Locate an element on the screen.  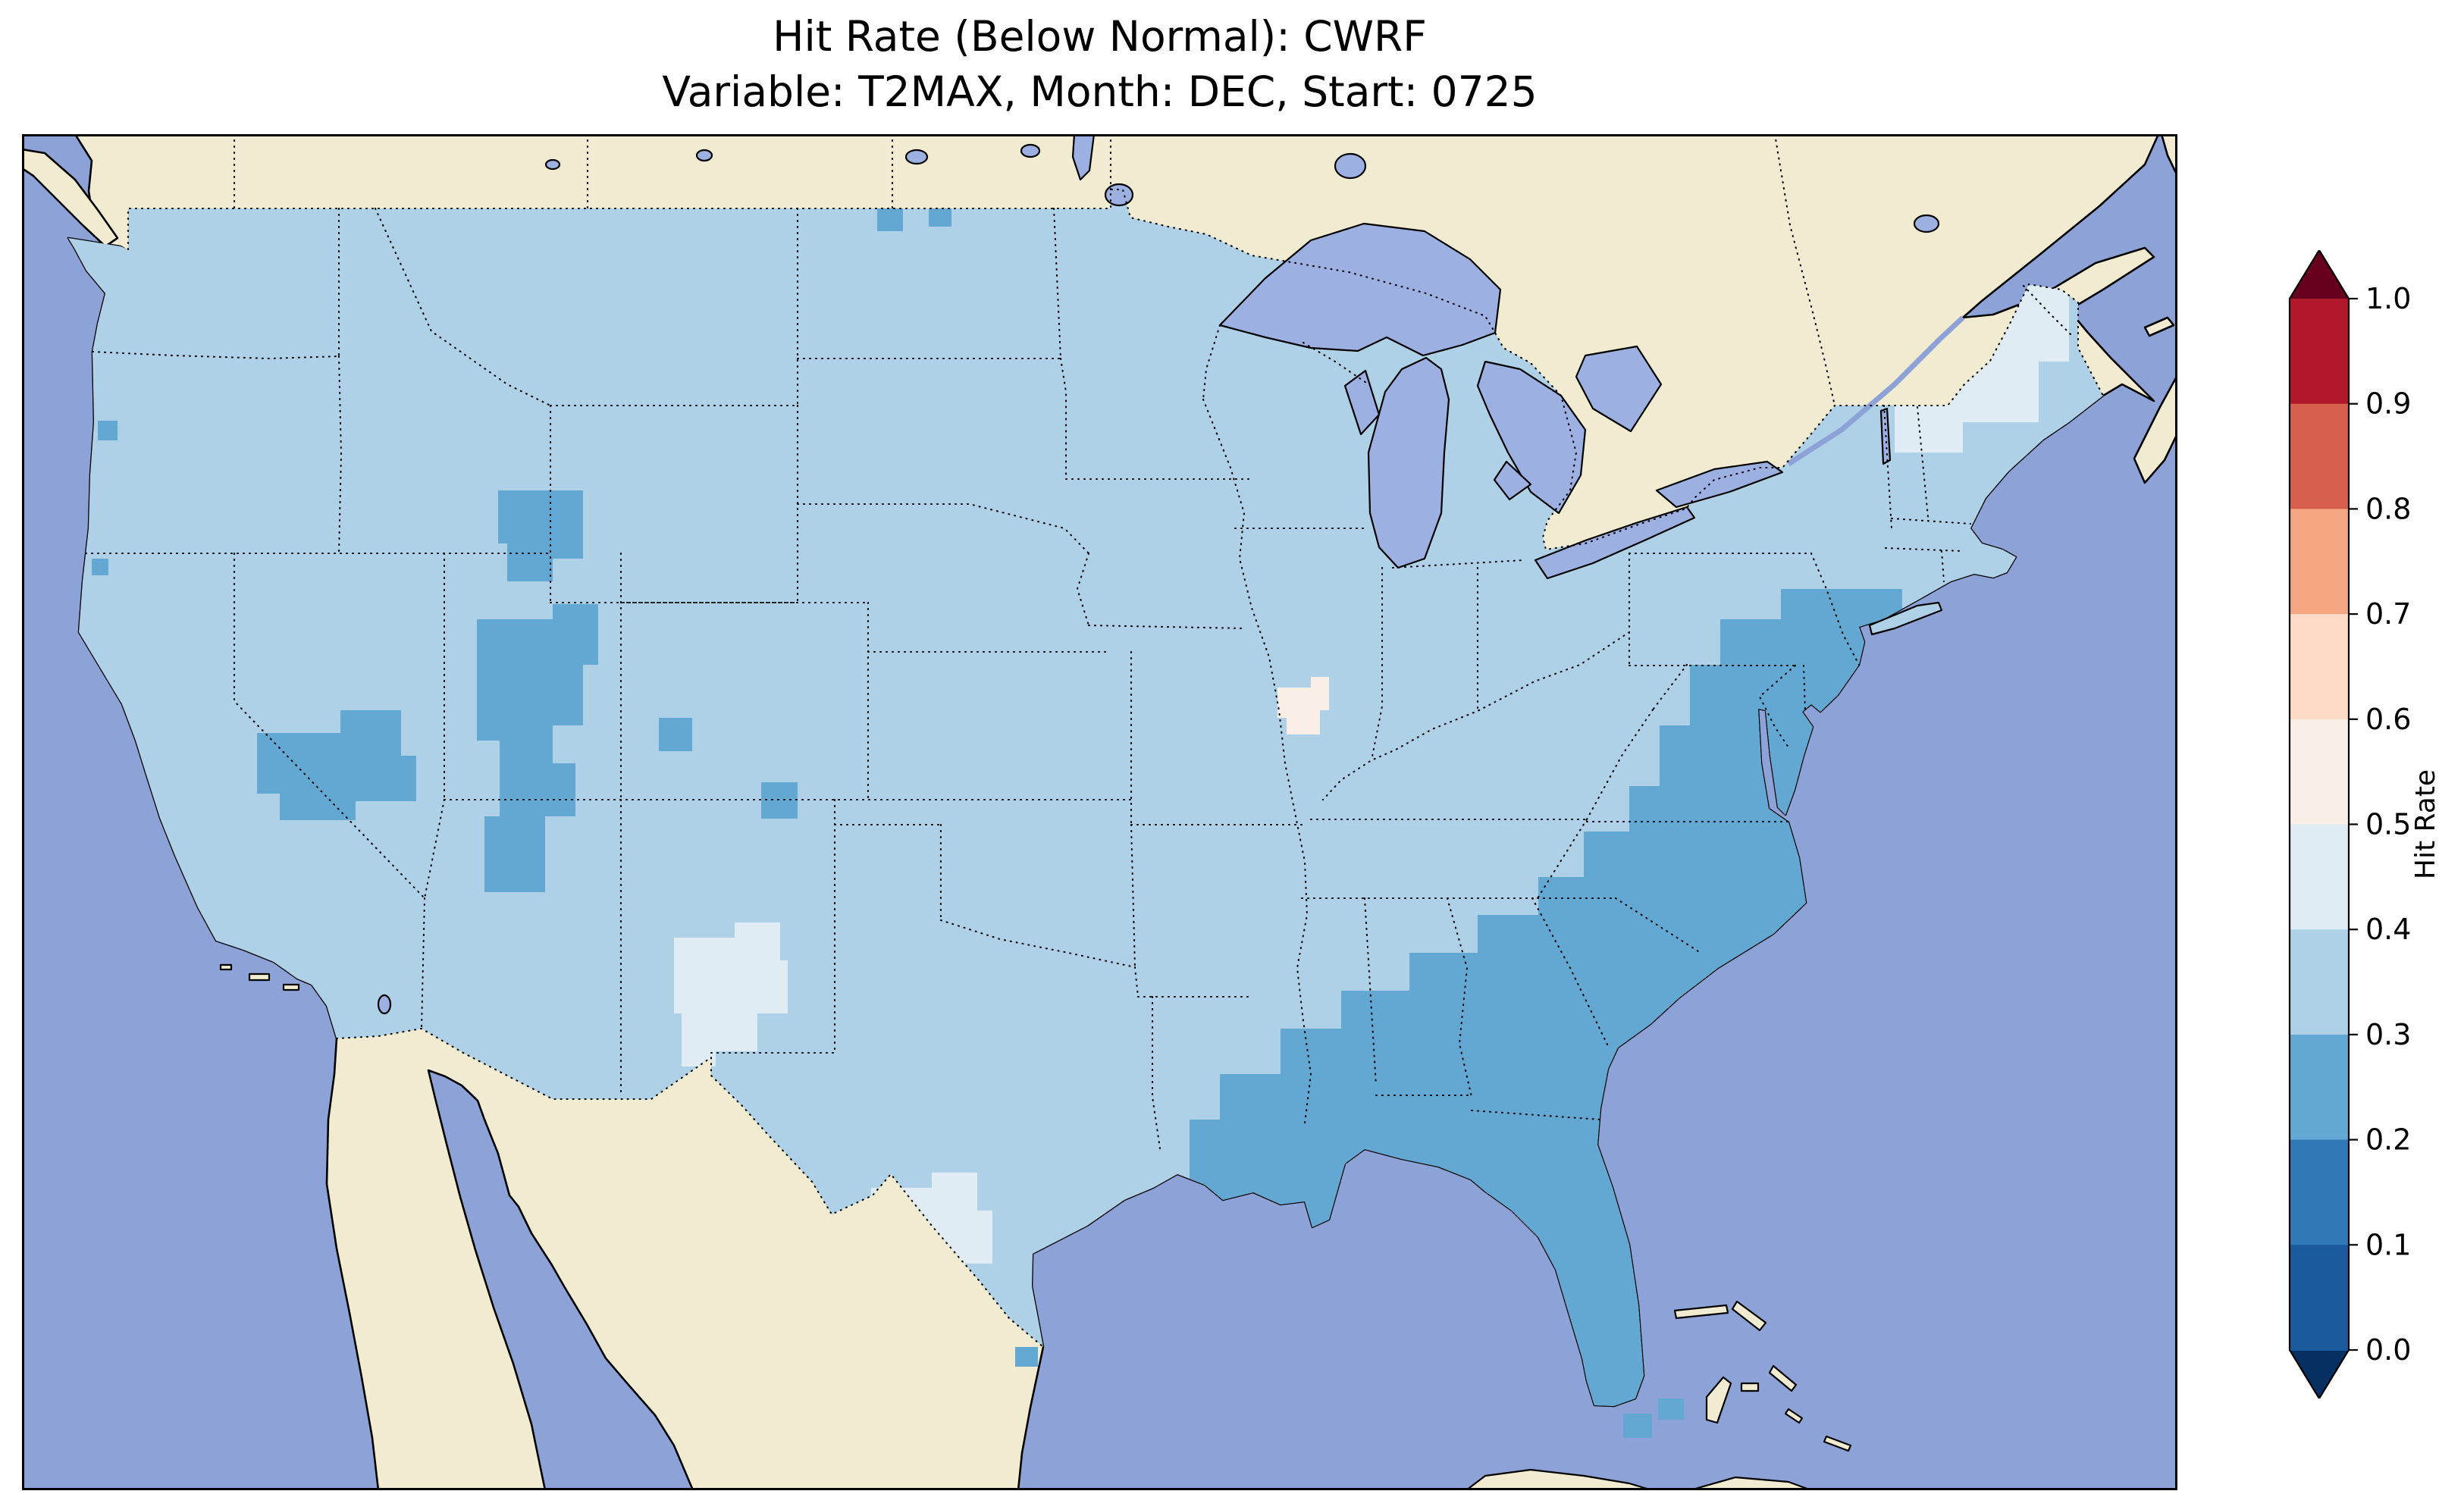
grand-bahama is located at coordinates (1701, 1312).